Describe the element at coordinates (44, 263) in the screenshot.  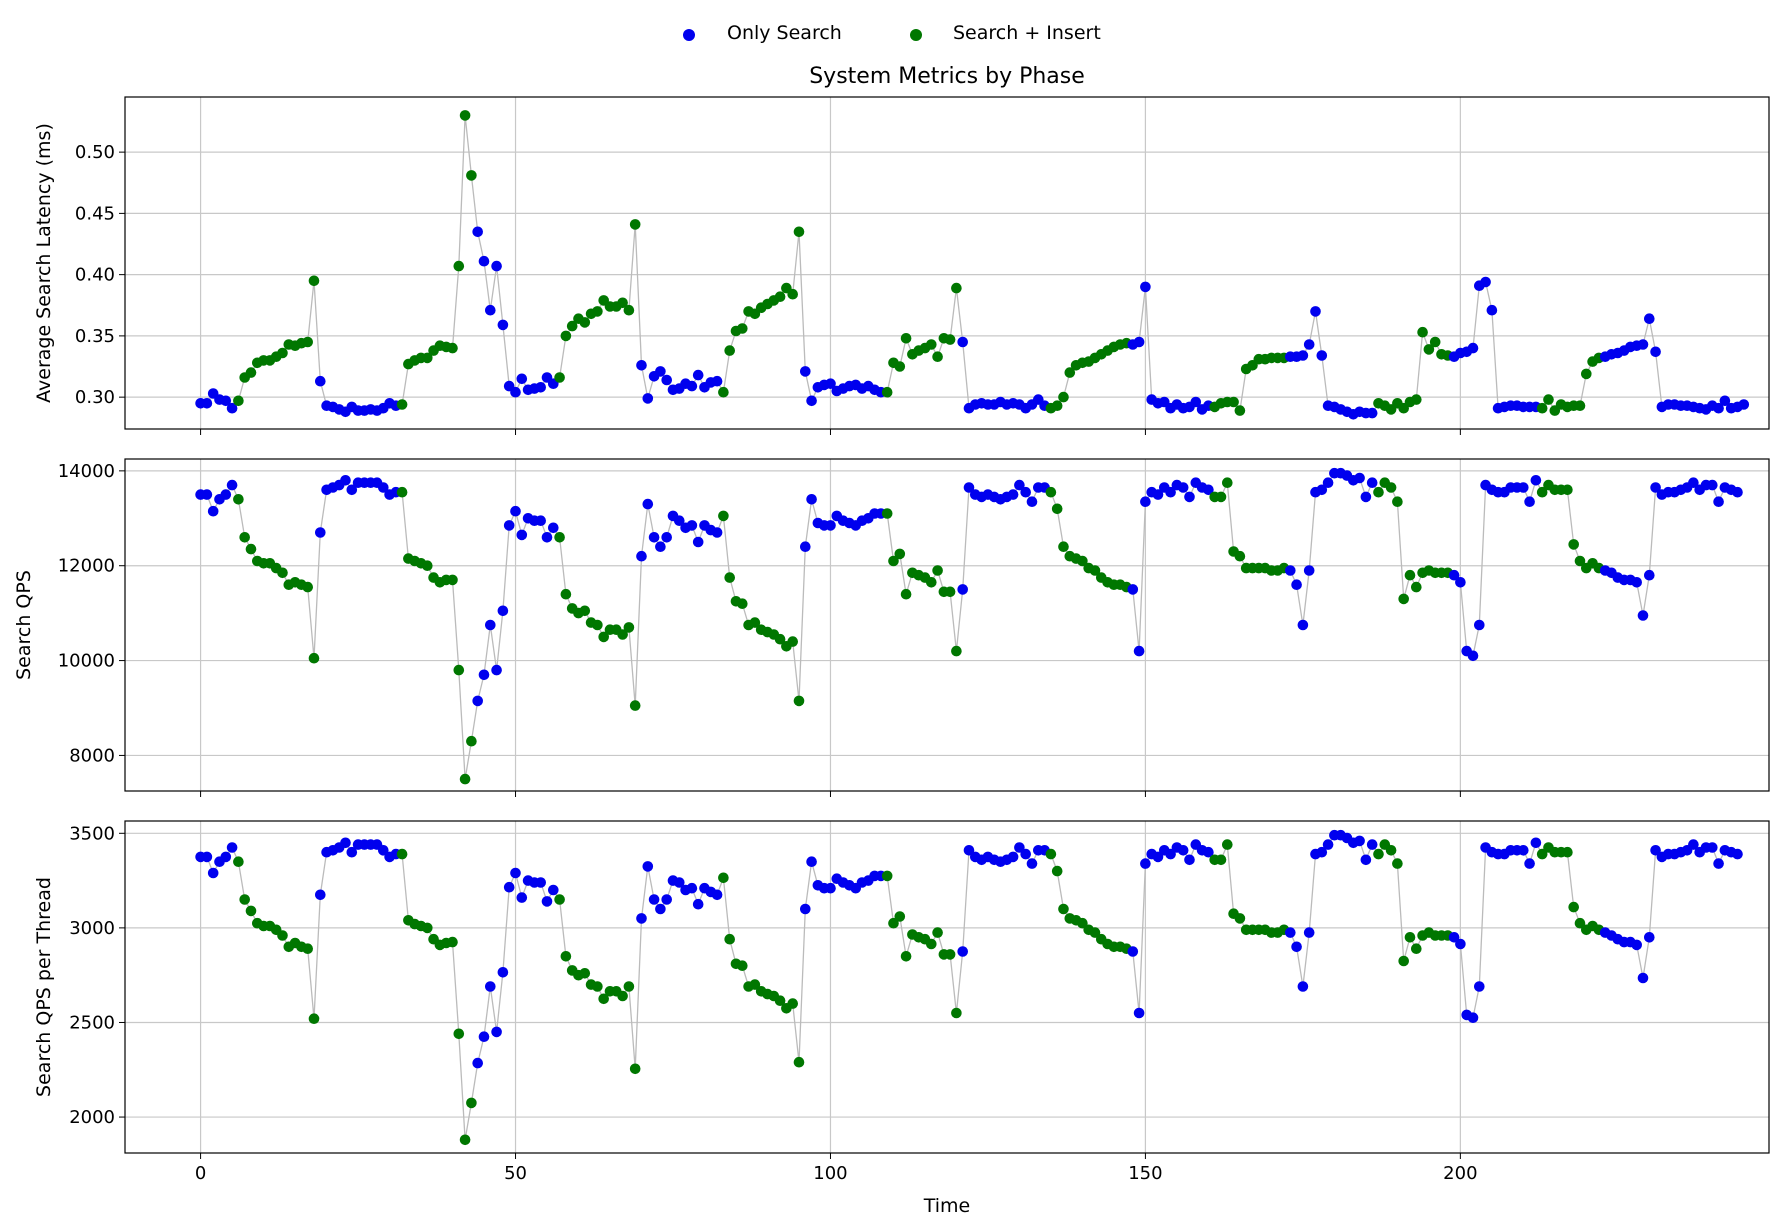
I see `y-axis-label: Average Search Latency (ms)` at that location.